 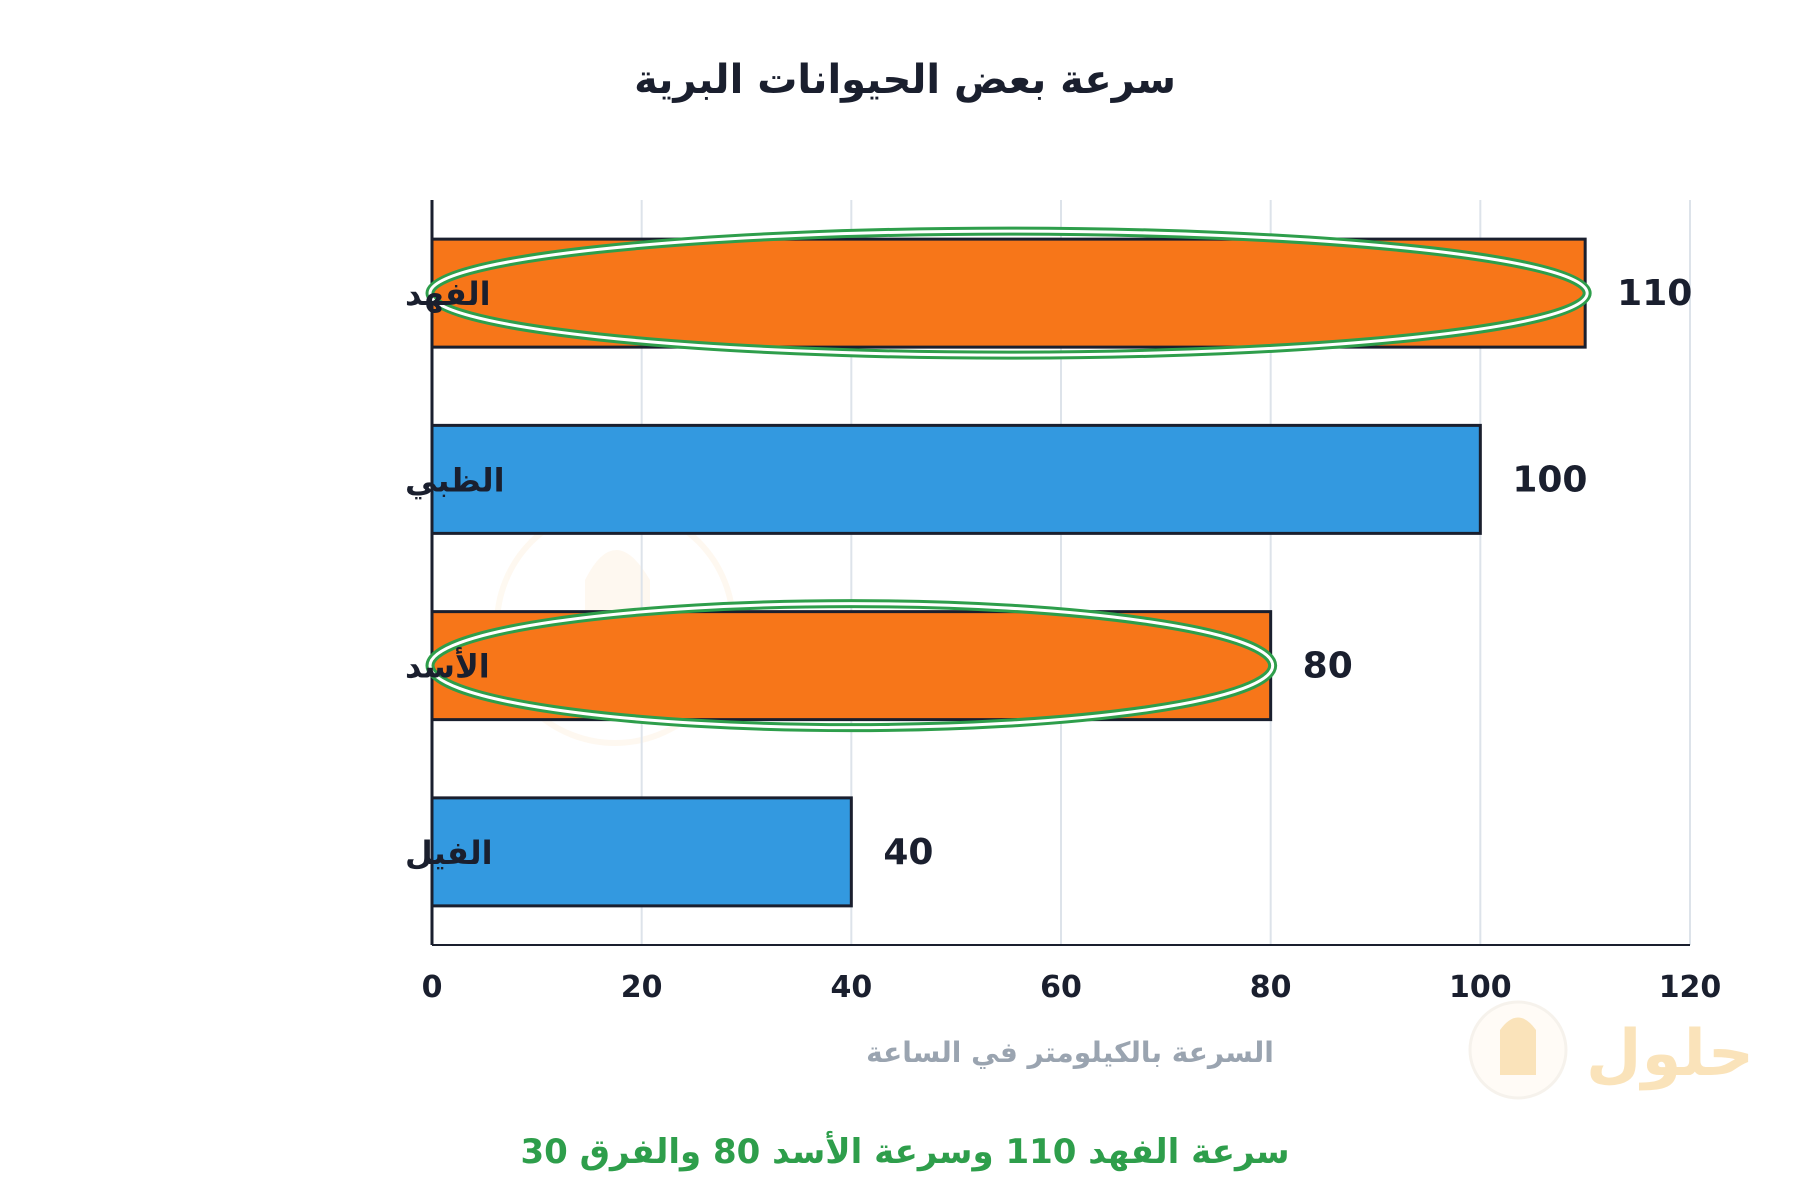 What do you see at coordinates (1328, 666) in the screenshot?
I see `value-label: 80` at bounding box center [1328, 666].